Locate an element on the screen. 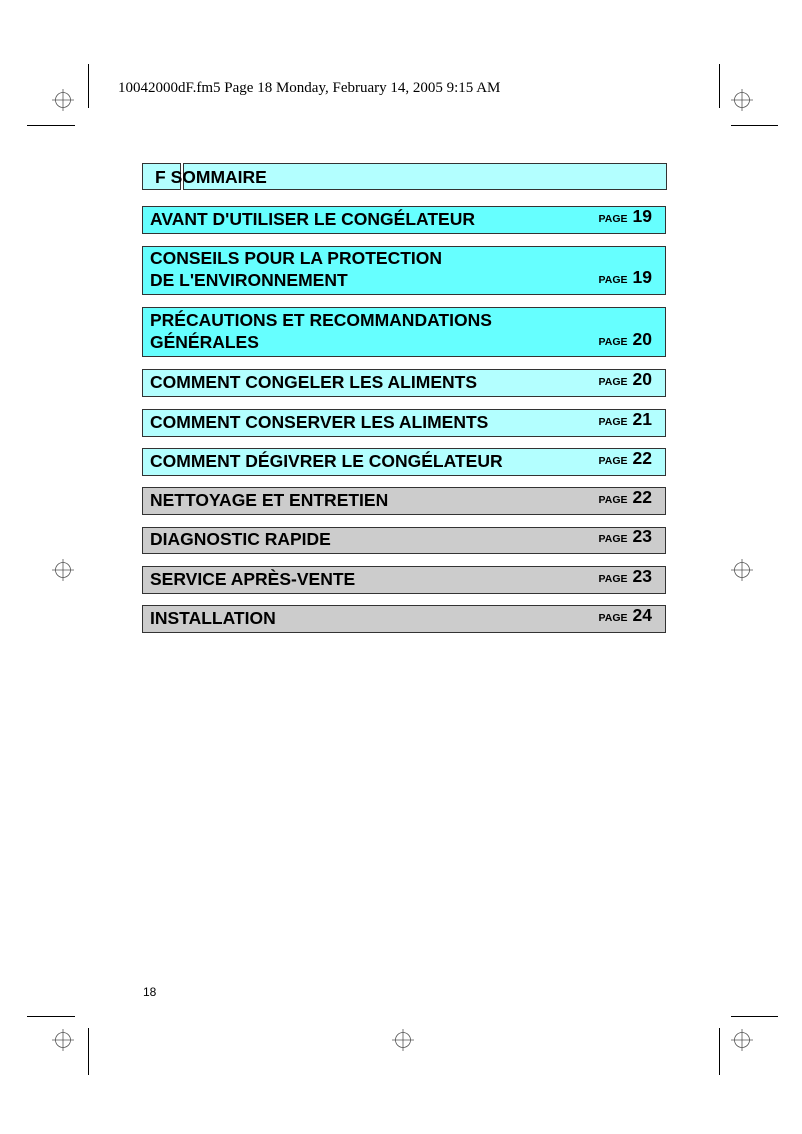  toc-entry: AVANT D'UTILISER LE CONGÉLATEUR PAGE 19 is located at coordinates (404, 220).